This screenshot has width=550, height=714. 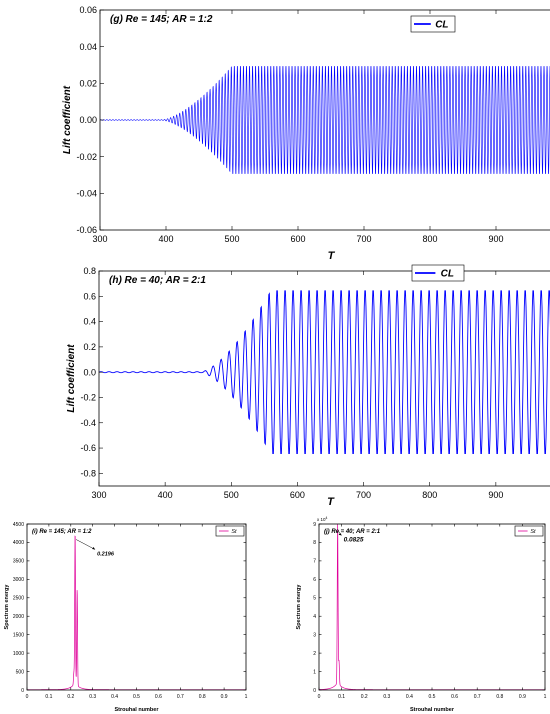 I want to click on y-tick-label: -0.6, so click(x=88, y=448).